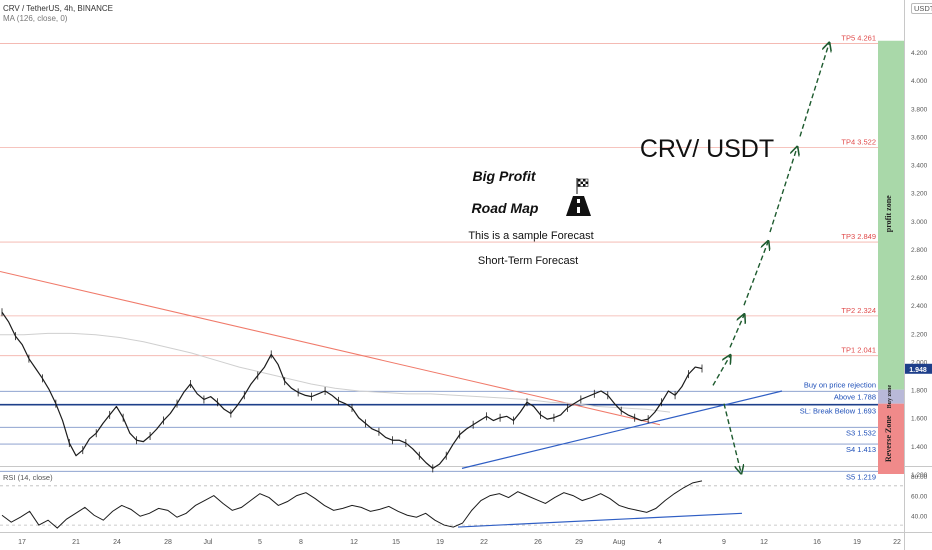 The width and height of the screenshot is (932, 550). What do you see at coordinates (855, 396) in the screenshot?
I see `level-label: Above 1.788` at bounding box center [855, 396].